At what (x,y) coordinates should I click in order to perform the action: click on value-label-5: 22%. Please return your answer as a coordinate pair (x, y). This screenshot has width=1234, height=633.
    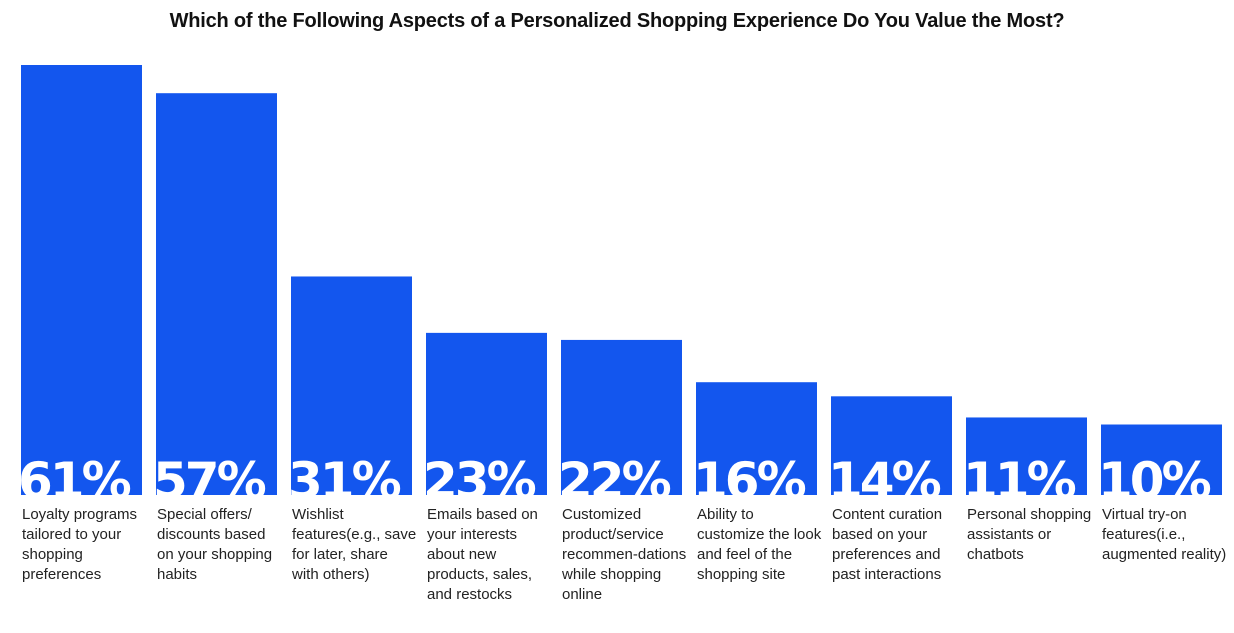
    Looking at the image, I should click on (614, 481).